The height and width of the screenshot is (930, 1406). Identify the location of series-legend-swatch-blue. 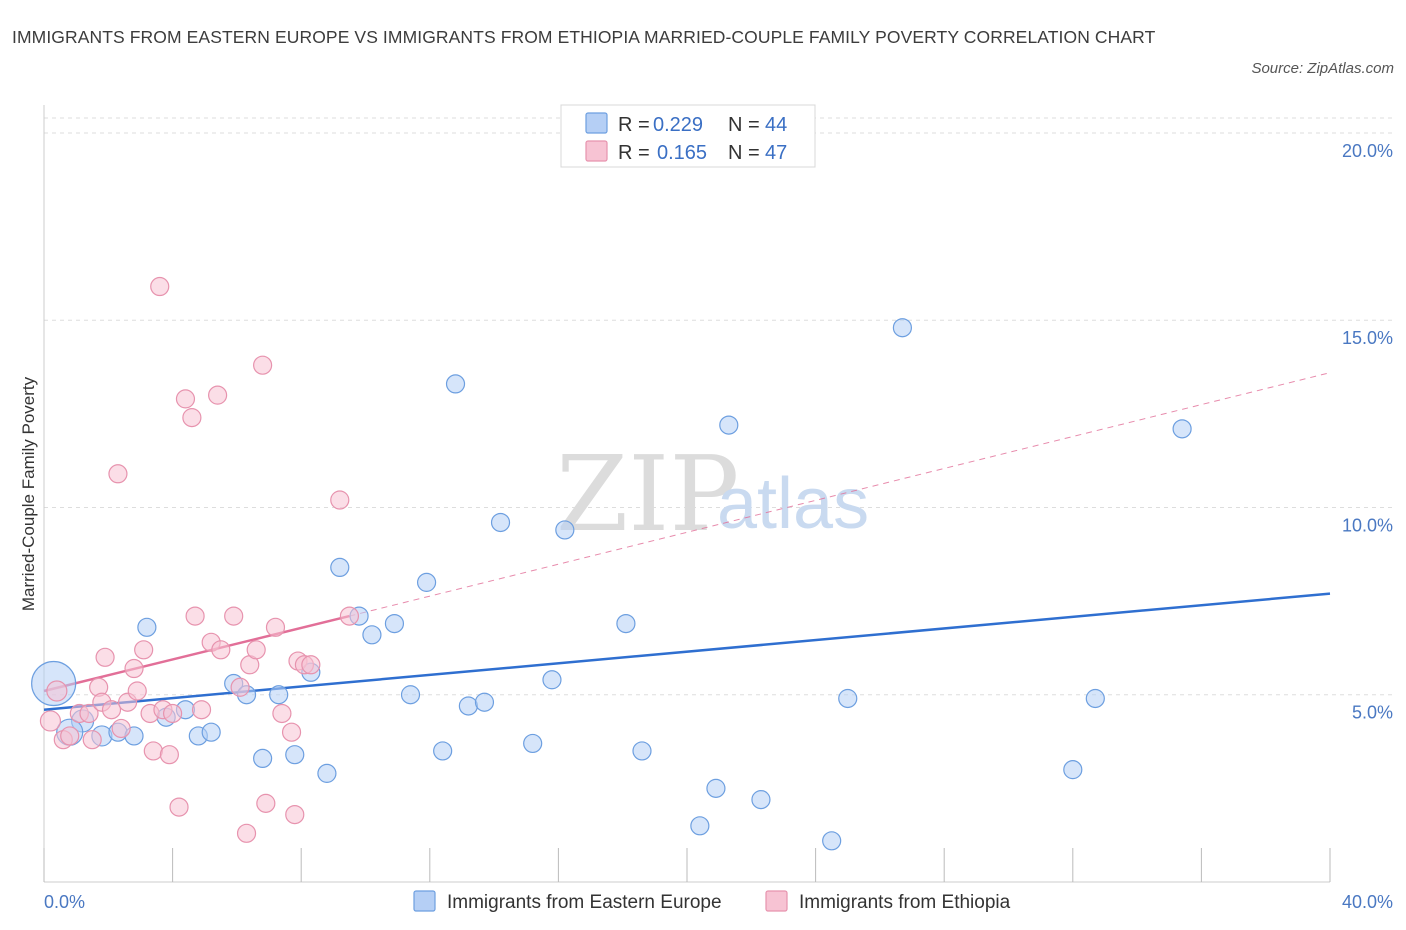
(424, 901).